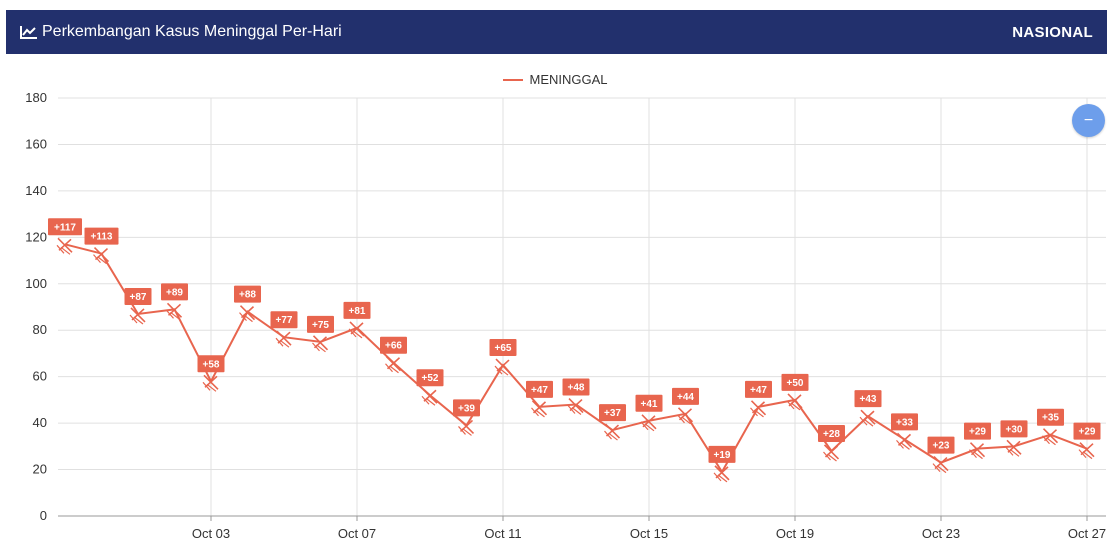  I want to click on data-label-text: +37, so click(612, 413).